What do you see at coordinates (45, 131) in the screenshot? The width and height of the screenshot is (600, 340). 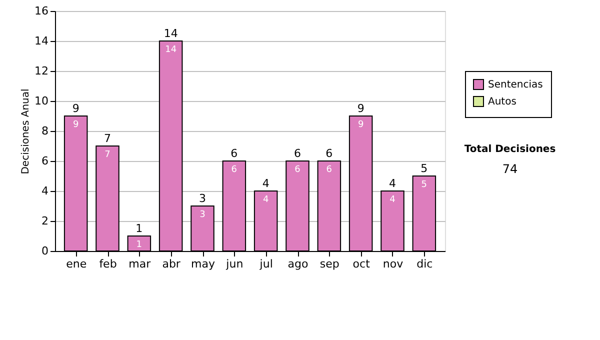 I see `y-tick-label: 8` at bounding box center [45, 131].